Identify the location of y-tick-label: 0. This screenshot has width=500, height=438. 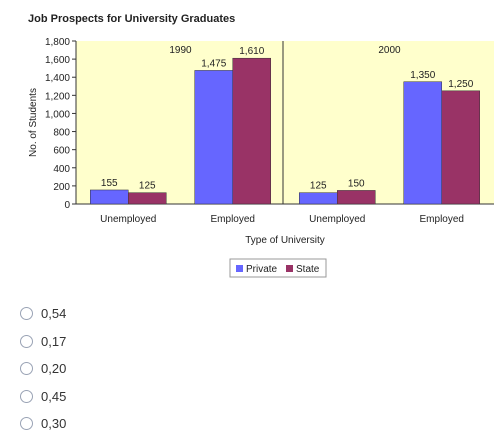
(67, 205).